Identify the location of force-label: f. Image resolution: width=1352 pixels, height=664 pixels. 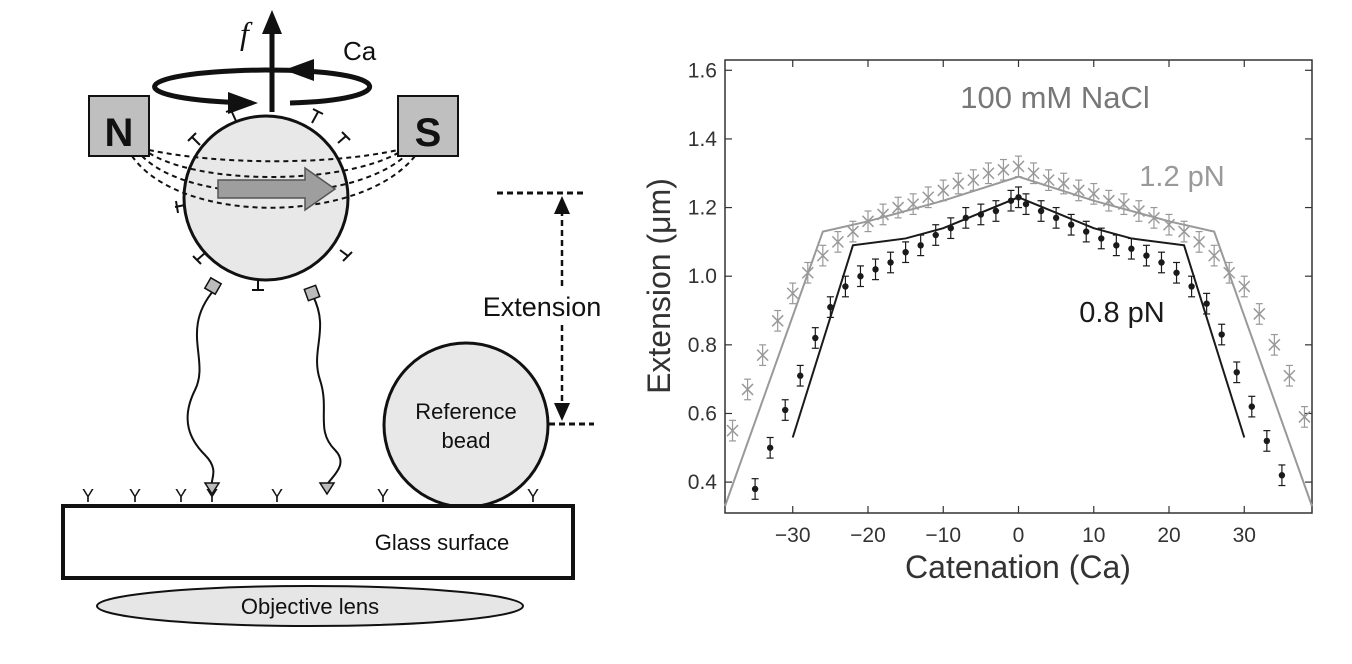
(246, 33).